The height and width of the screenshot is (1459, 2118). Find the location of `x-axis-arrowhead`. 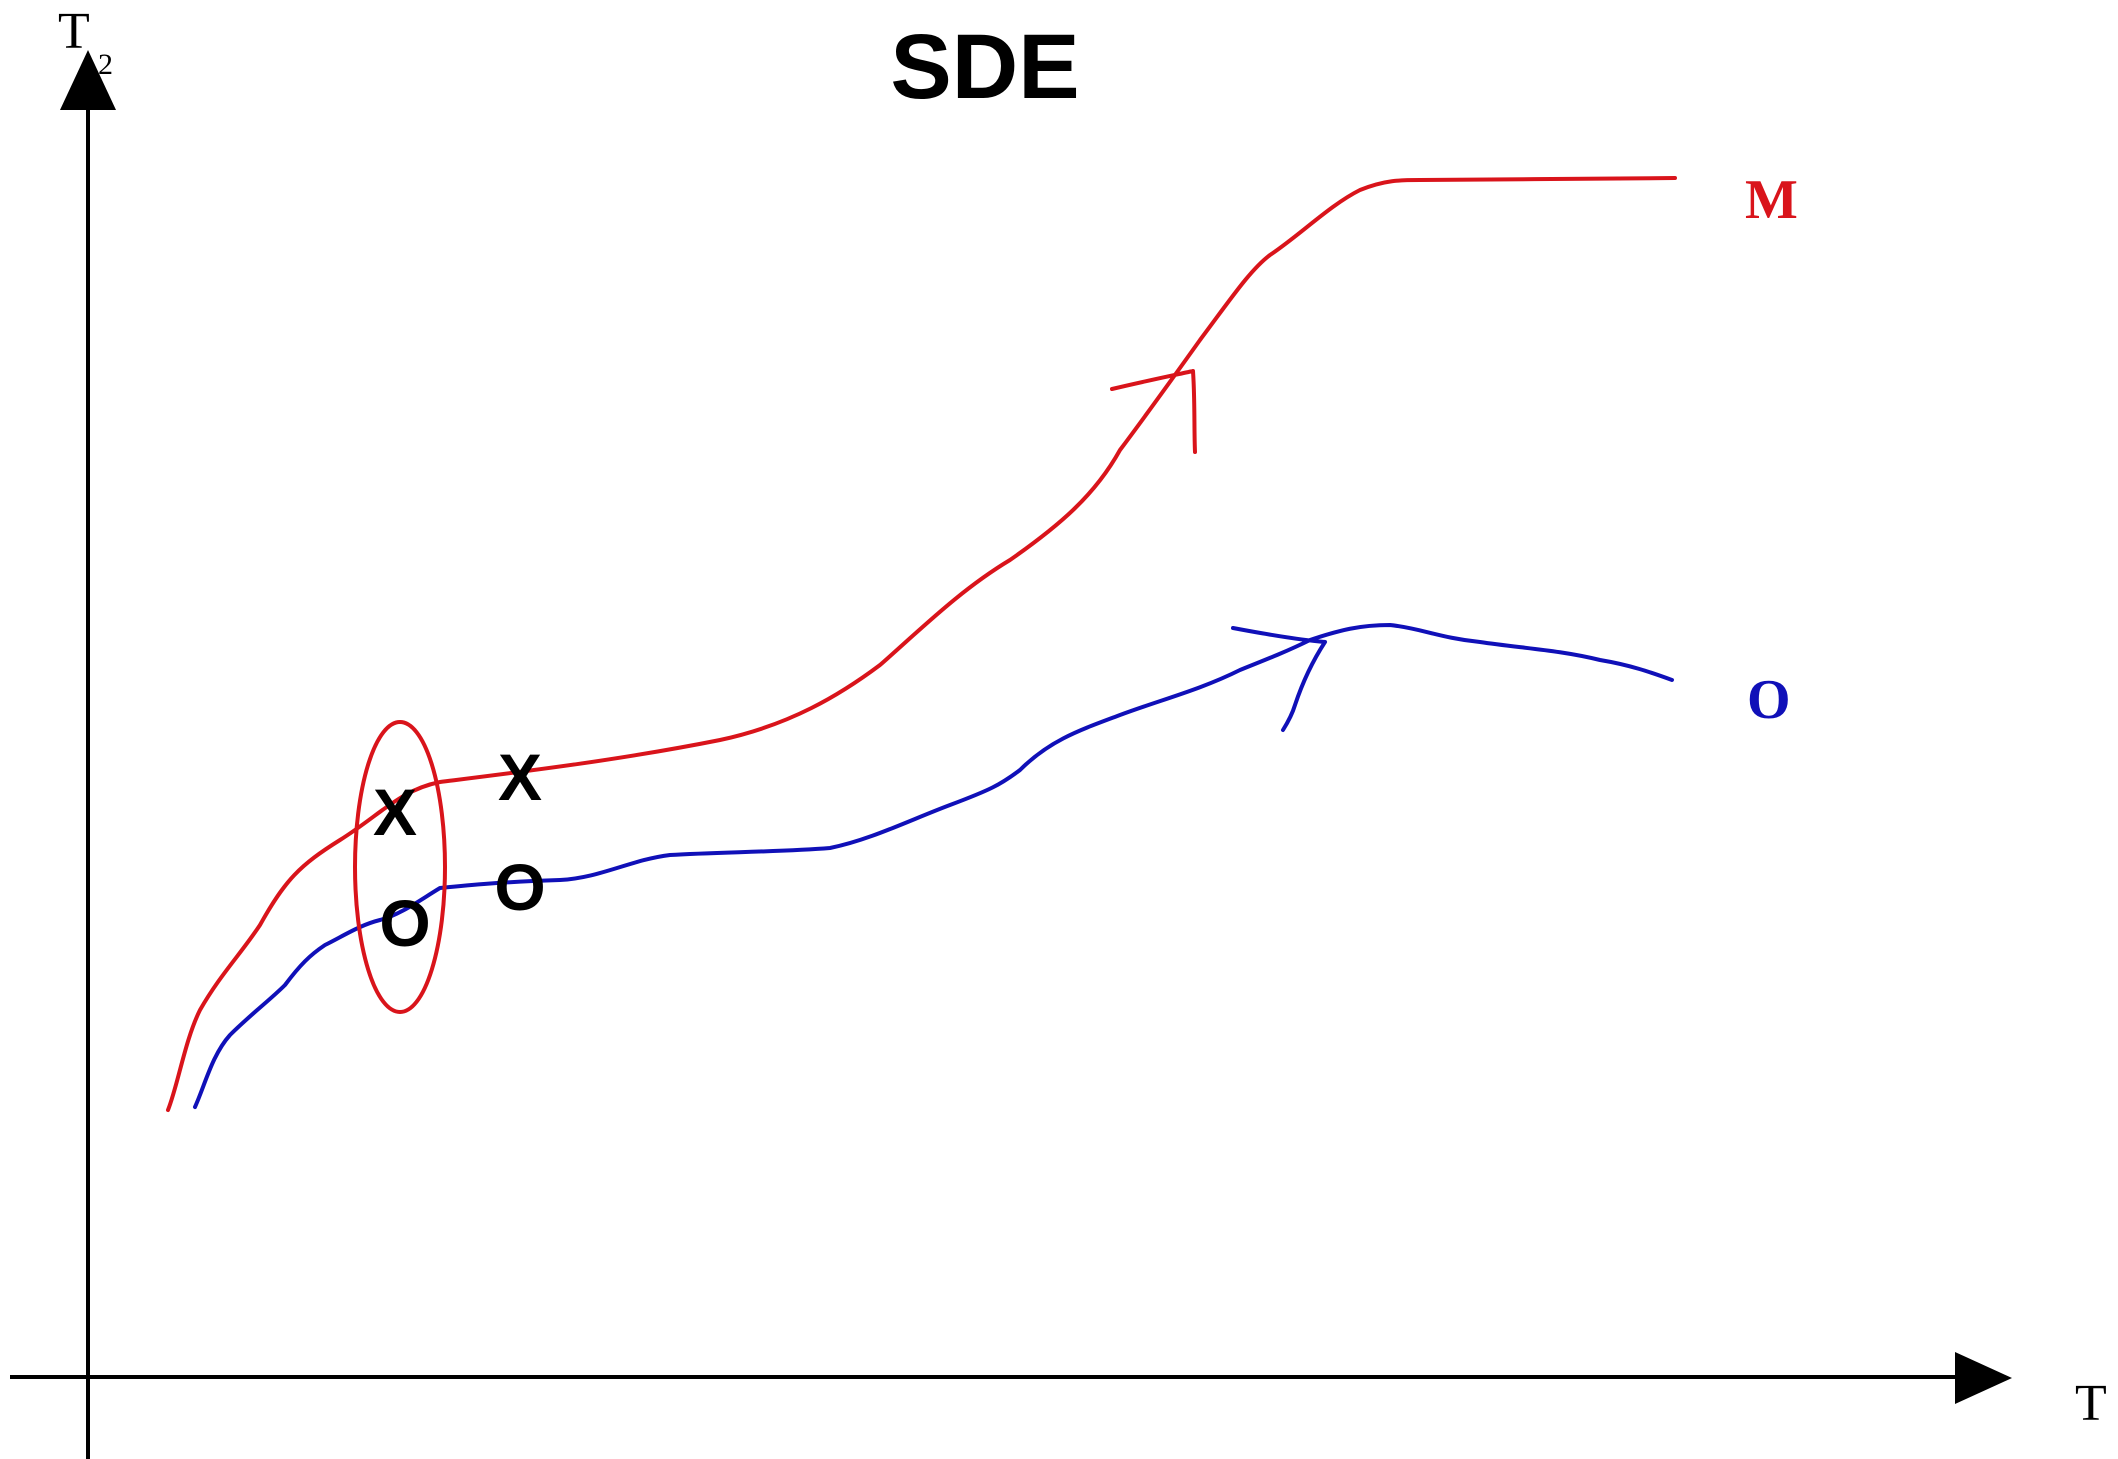

x-axis-arrowhead is located at coordinates (1983, 1378).